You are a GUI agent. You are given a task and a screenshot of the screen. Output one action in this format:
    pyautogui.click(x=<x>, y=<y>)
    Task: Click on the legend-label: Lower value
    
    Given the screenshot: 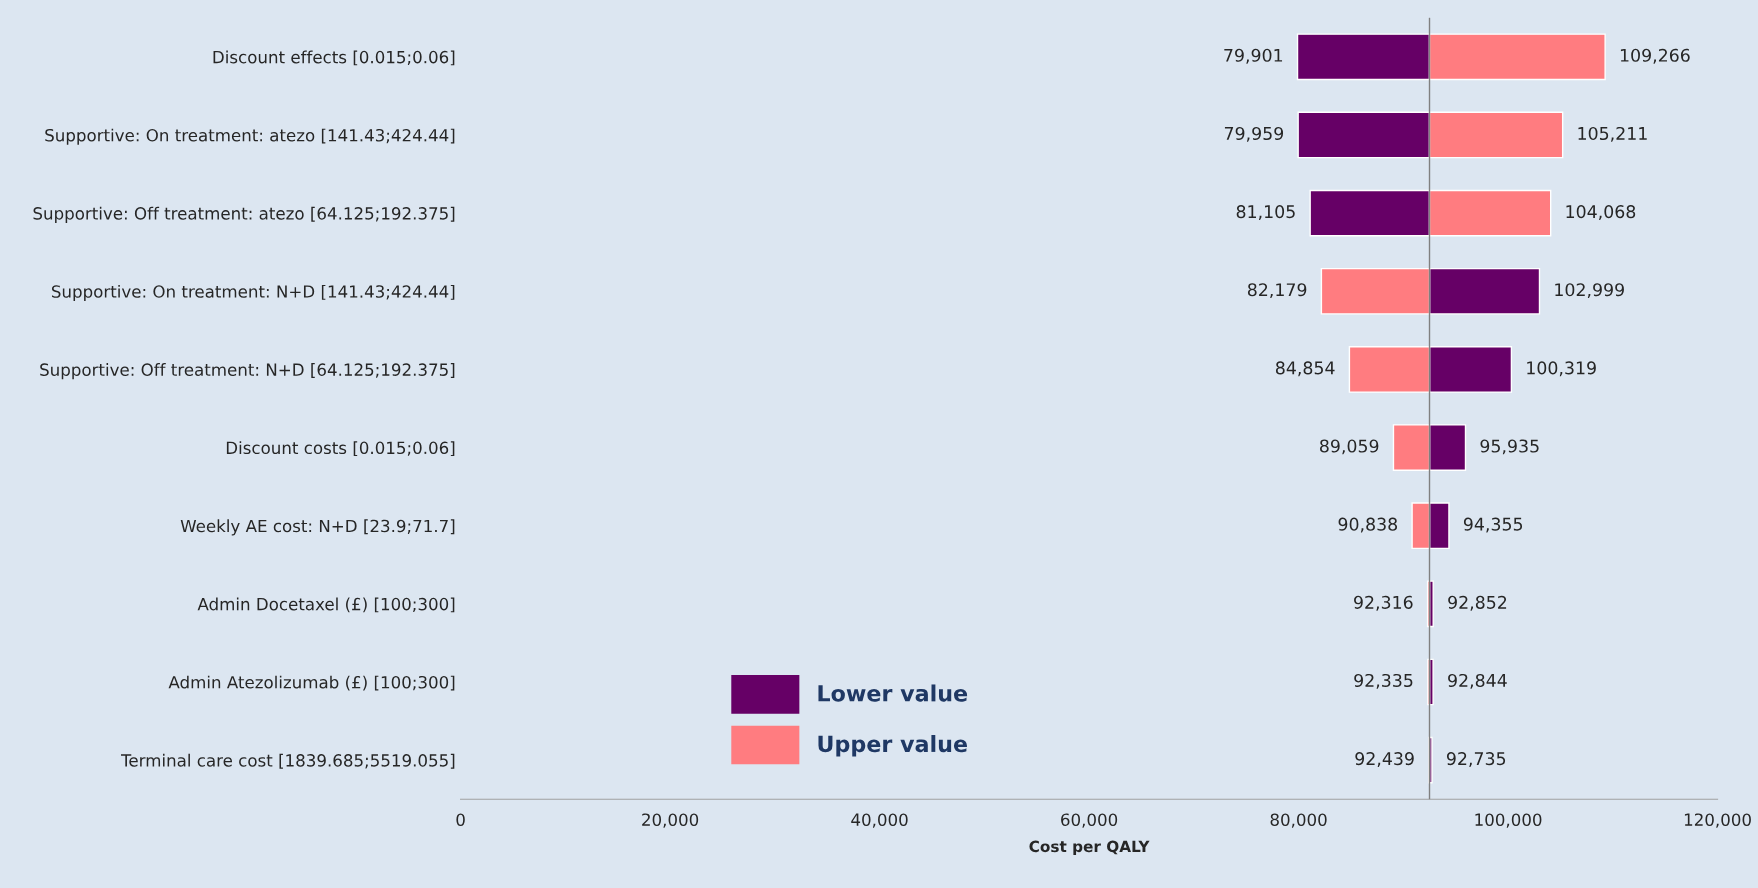 What is the action you would take?
    pyautogui.click(x=893, y=693)
    